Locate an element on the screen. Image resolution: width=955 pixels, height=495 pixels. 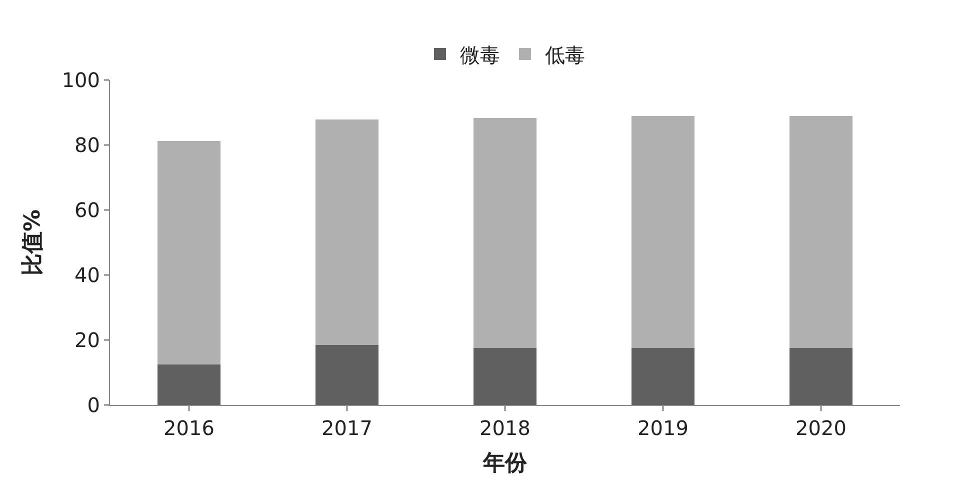
y-tick-label: 80 is located at coordinates (87, 145).